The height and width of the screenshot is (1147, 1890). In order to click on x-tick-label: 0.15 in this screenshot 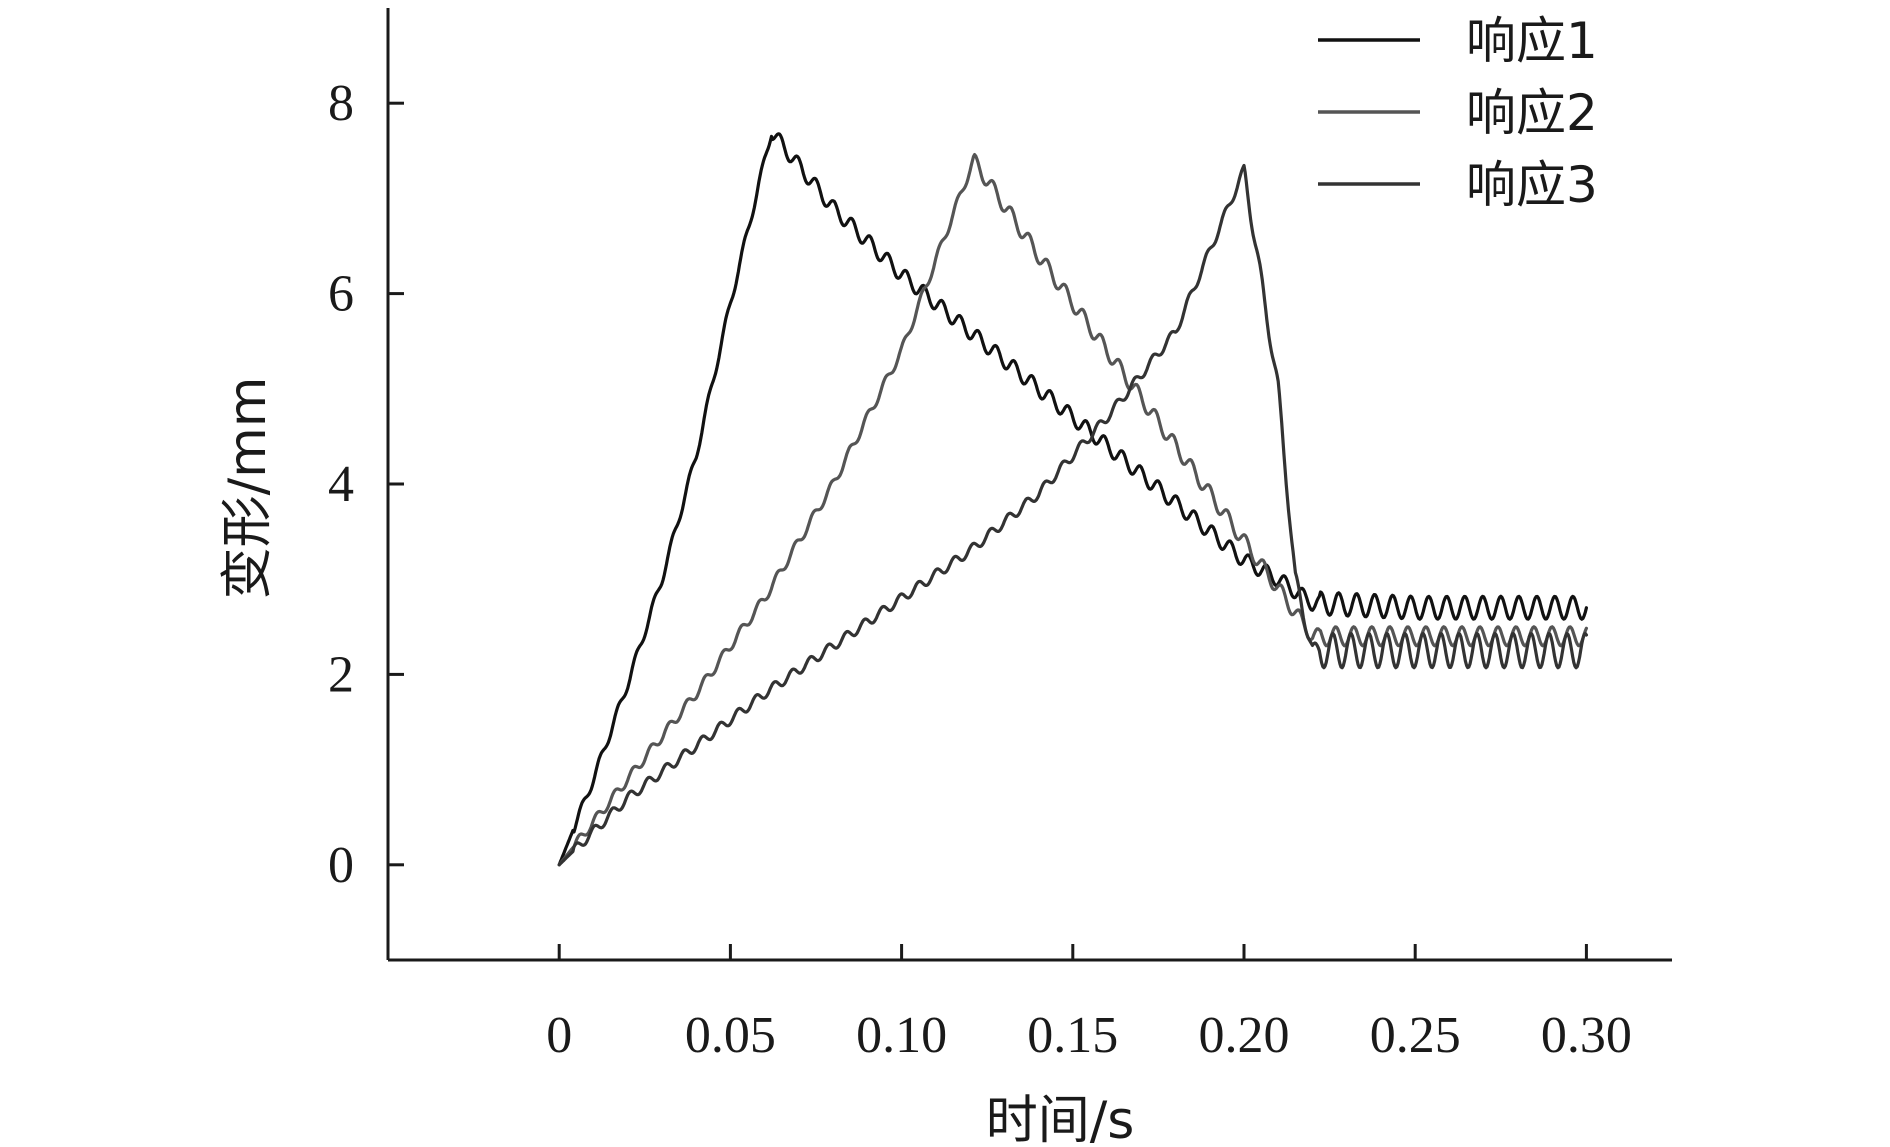, I will do `click(1072, 1035)`.